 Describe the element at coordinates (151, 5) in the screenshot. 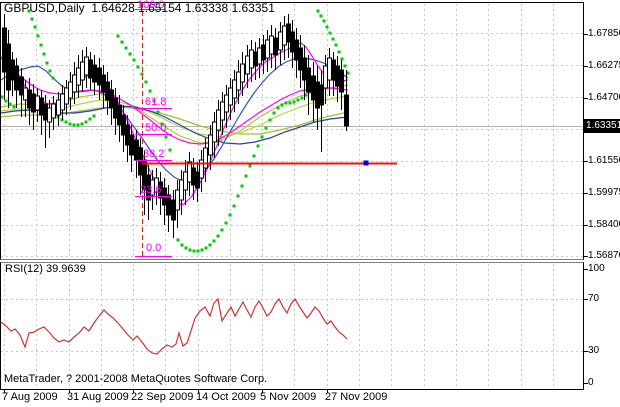

I see `fibonacci-level-label: 100.0` at that location.